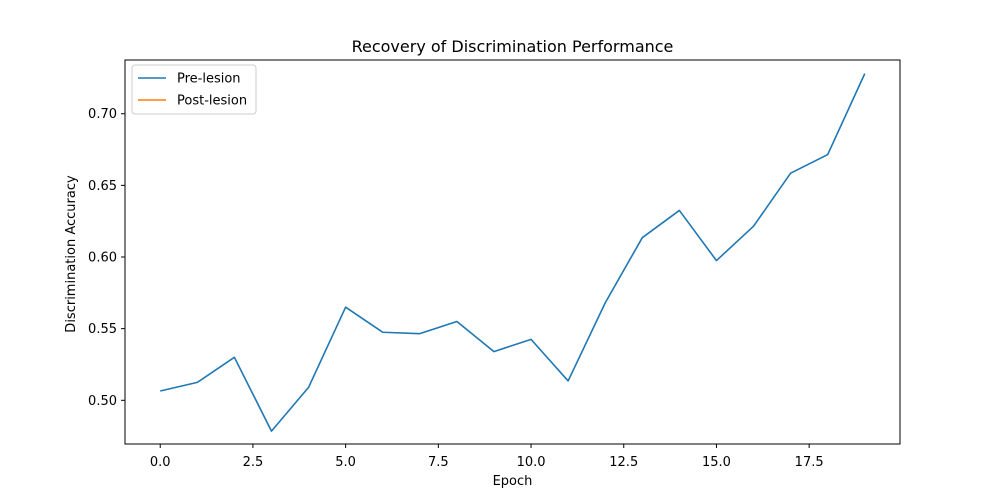 This screenshot has width=1000, height=500. I want to click on x-tick-label: 7.5, so click(438, 462).